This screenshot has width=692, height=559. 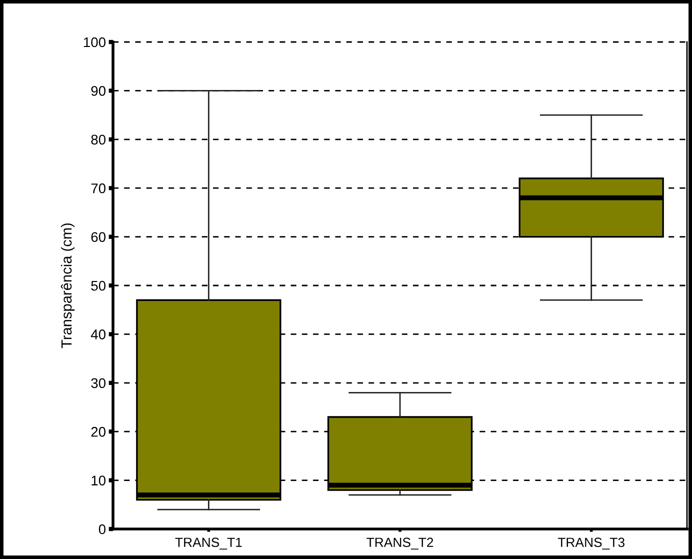 What do you see at coordinates (591, 544) in the screenshot?
I see `x-tick-label: TRANS_T3` at bounding box center [591, 544].